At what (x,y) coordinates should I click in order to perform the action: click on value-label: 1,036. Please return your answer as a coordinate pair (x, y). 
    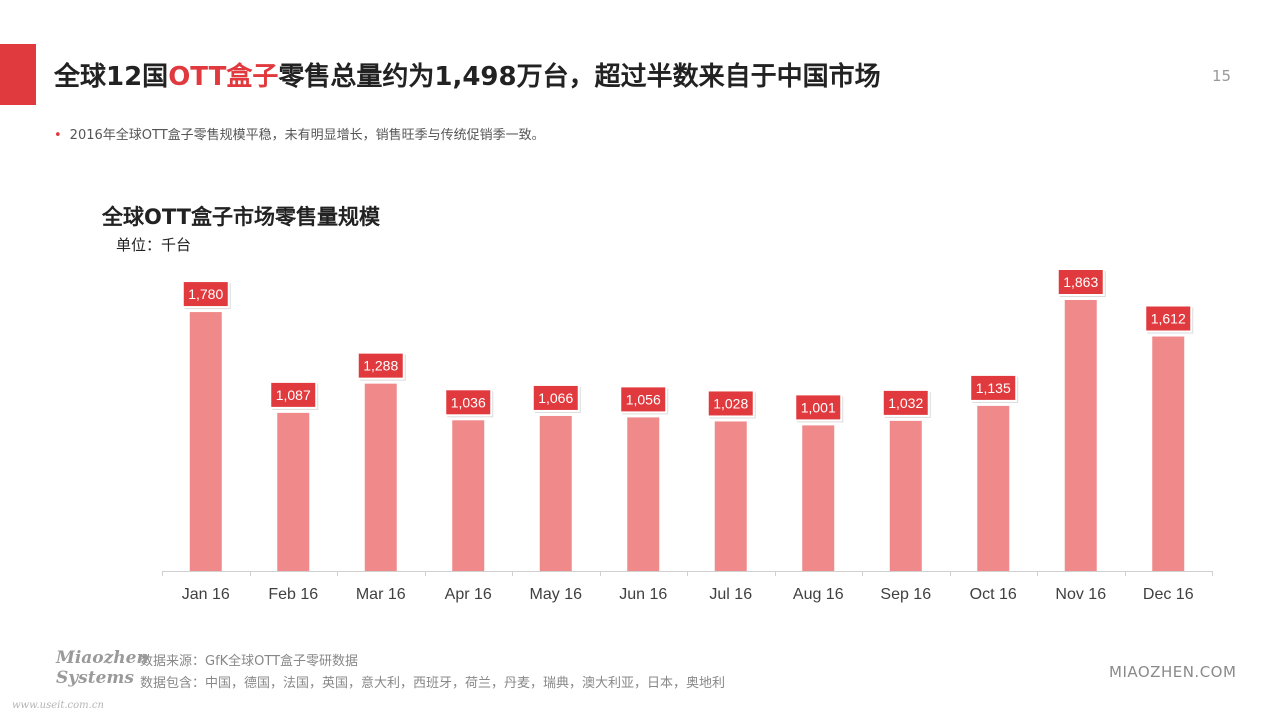
    Looking at the image, I should click on (468, 402).